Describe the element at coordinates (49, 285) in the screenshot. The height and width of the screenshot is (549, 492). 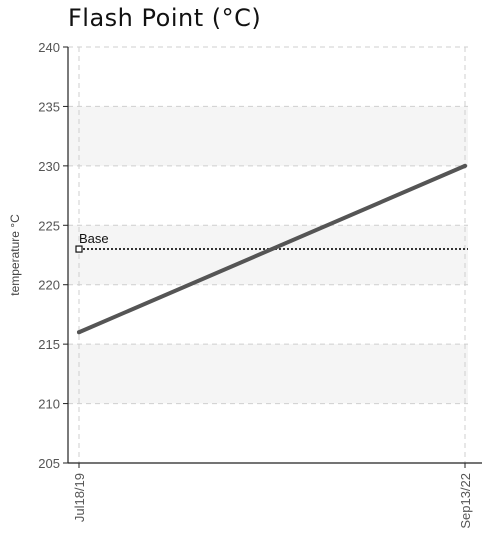
I see `y-tick-label: 220` at that location.